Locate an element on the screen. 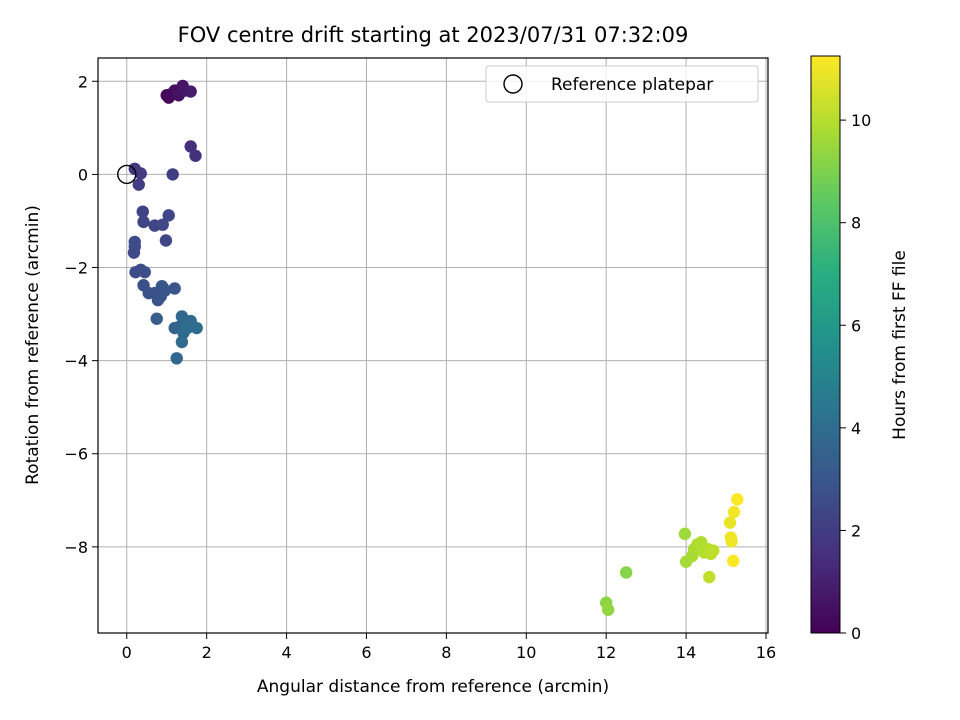 The width and height of the screenshot is (960, 720). x-tick-label: 4 is located at coordinates (286, 652).